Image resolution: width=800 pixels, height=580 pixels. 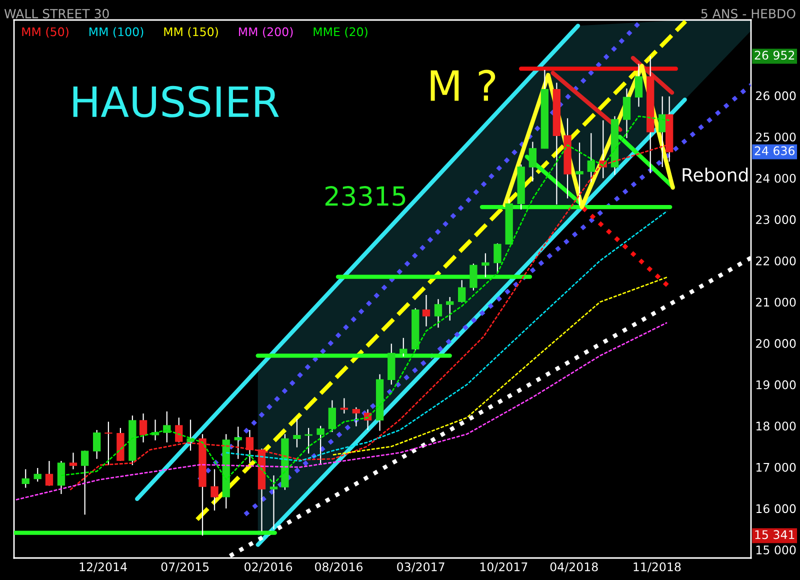 What do you see at coordinates (774, 55) in the screenshot?
I see `text: 26 952` at bounding box center [774, 55].